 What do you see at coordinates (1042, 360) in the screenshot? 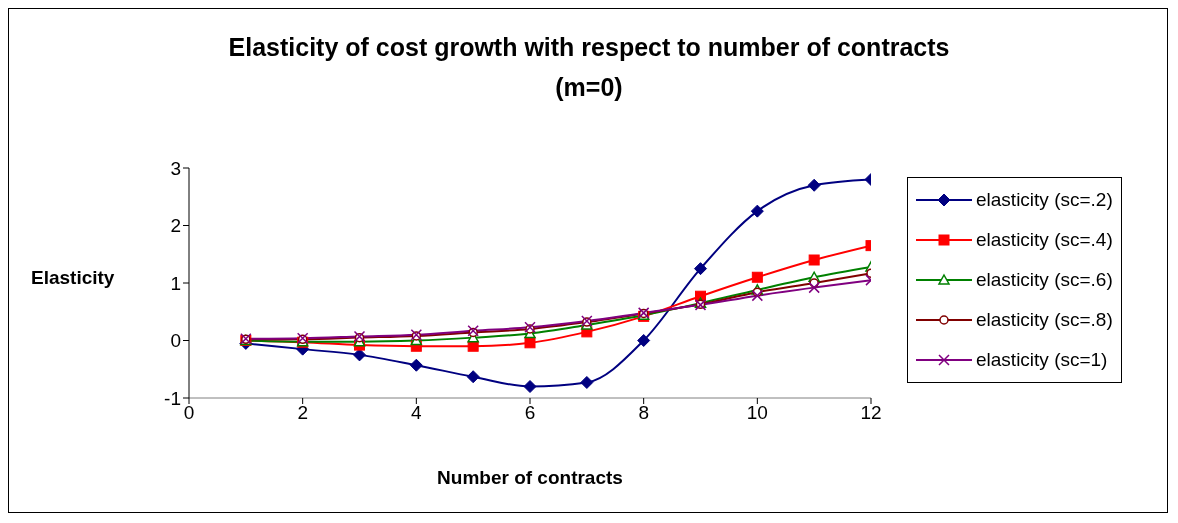
I see `legend-label: elasticity (sc=1)` at bounding box center [1042, 360].